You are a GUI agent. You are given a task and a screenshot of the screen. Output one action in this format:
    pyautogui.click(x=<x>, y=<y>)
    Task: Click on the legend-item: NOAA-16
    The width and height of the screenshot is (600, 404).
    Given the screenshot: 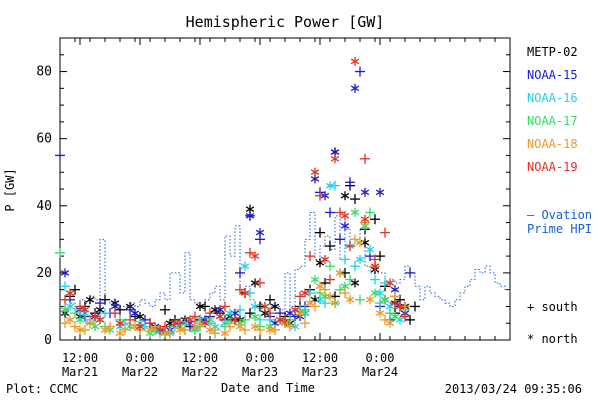 What is the action you would take?
    pyautogui.click(x=552, y=98)
    